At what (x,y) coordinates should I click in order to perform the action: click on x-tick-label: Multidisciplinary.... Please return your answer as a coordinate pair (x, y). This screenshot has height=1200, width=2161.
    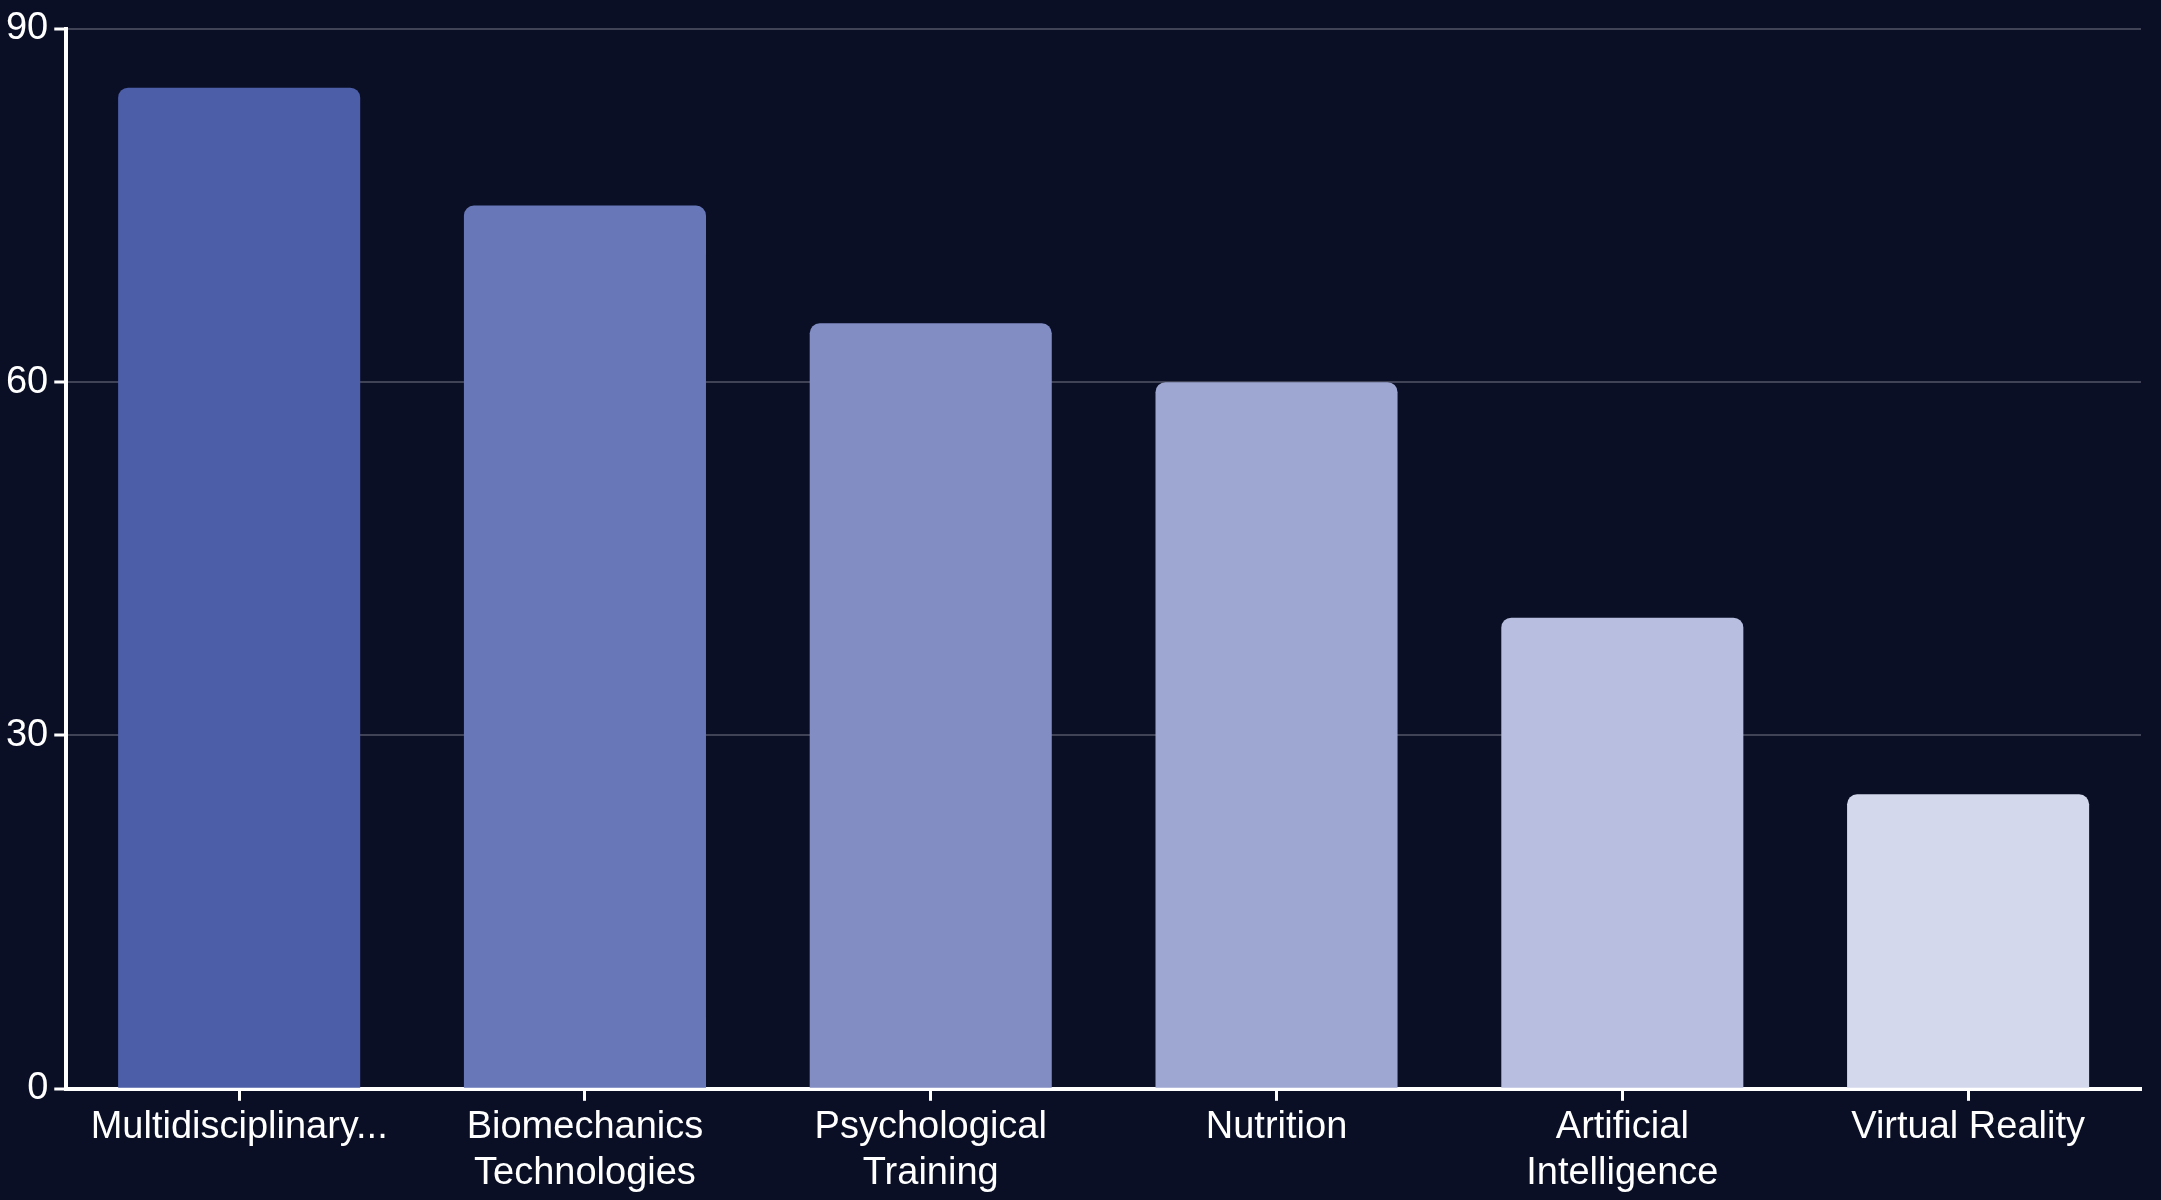
    Looking at the image, I should click on (239, 1125).